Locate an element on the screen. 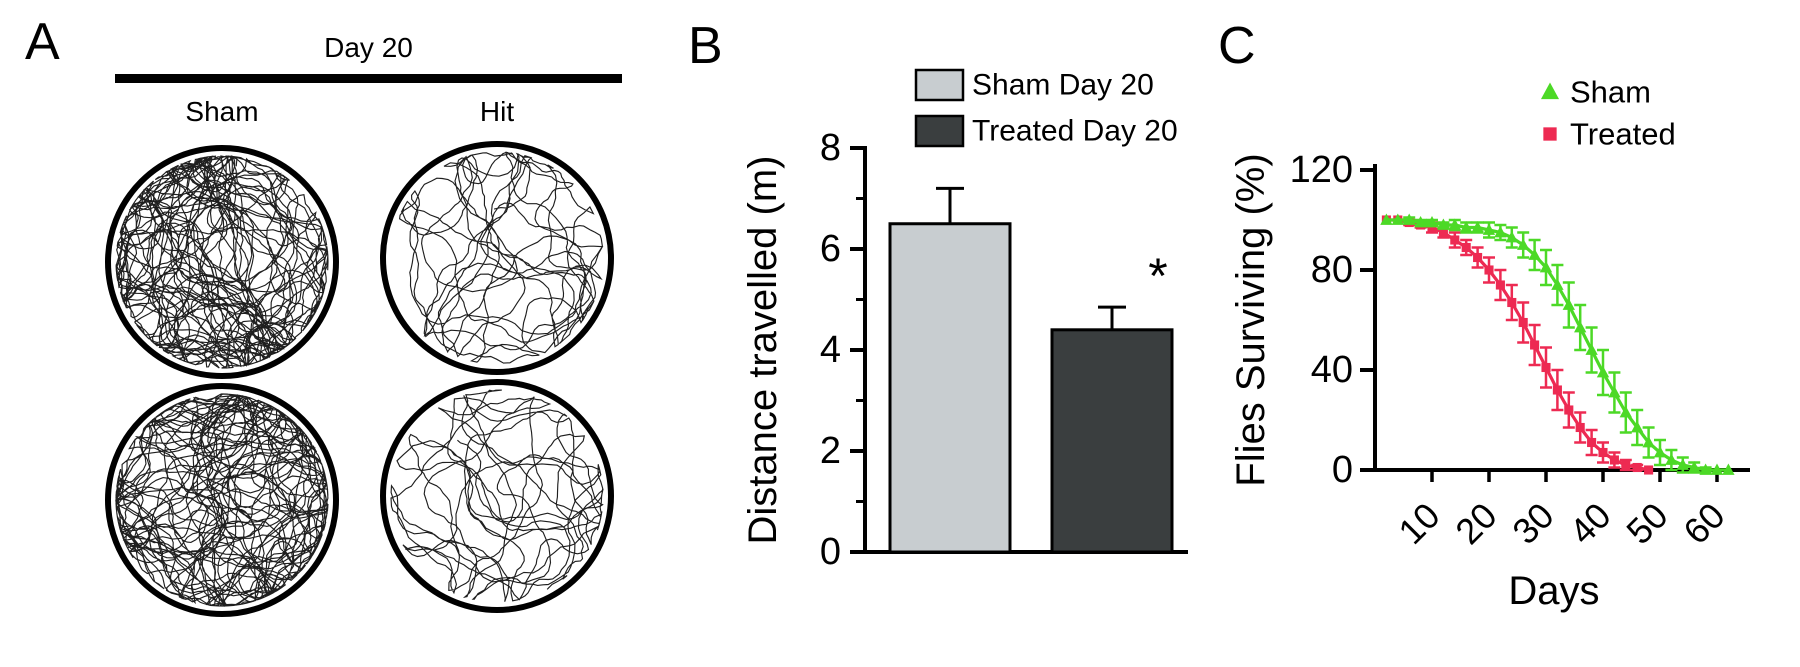 The width and height of the screenshot is (1800, 667). y-tick-label: 8 is located at coordinates (830, 148).